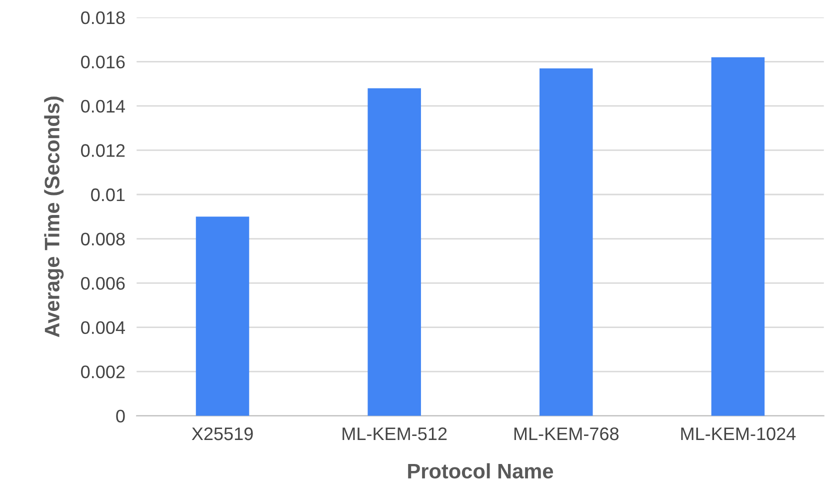 The height and width of the screenshot is (498, 828). What do you see at coordinates (103, 62) in the screenshot?
I see `y-tick-label: 0.016` at bounding box center [103, 62].